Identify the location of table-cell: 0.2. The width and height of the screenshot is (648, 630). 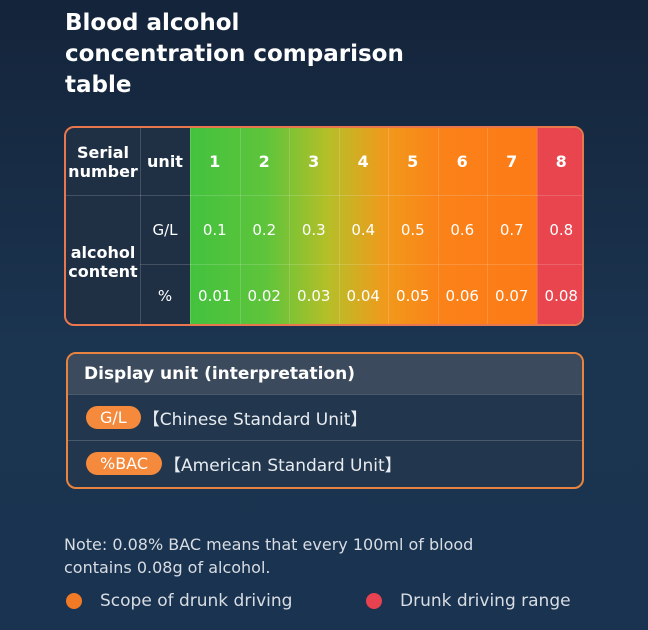
(264, 229).